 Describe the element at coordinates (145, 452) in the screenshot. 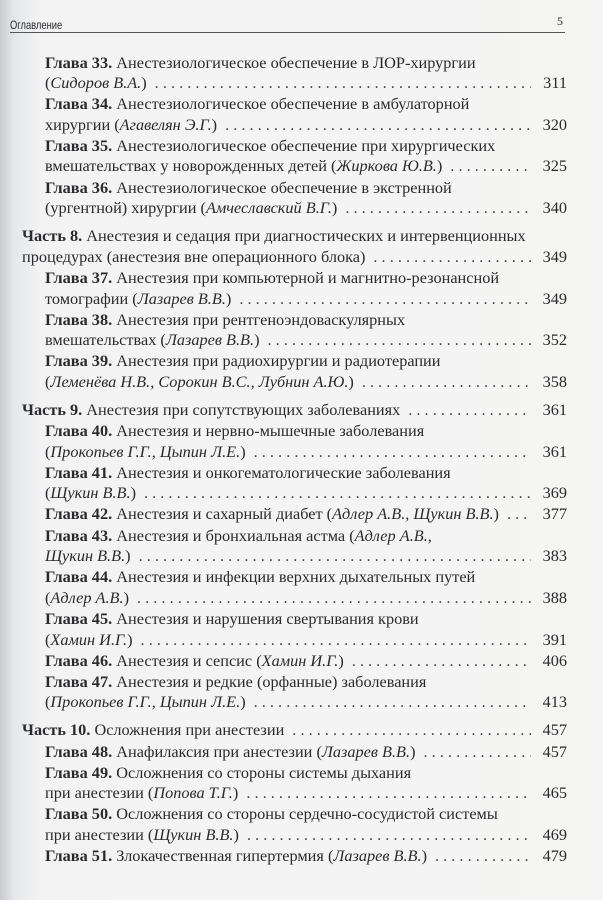

I see `entry-text: (Прокопьев Г.Г., Цыпин Л.Е.)` at that location.